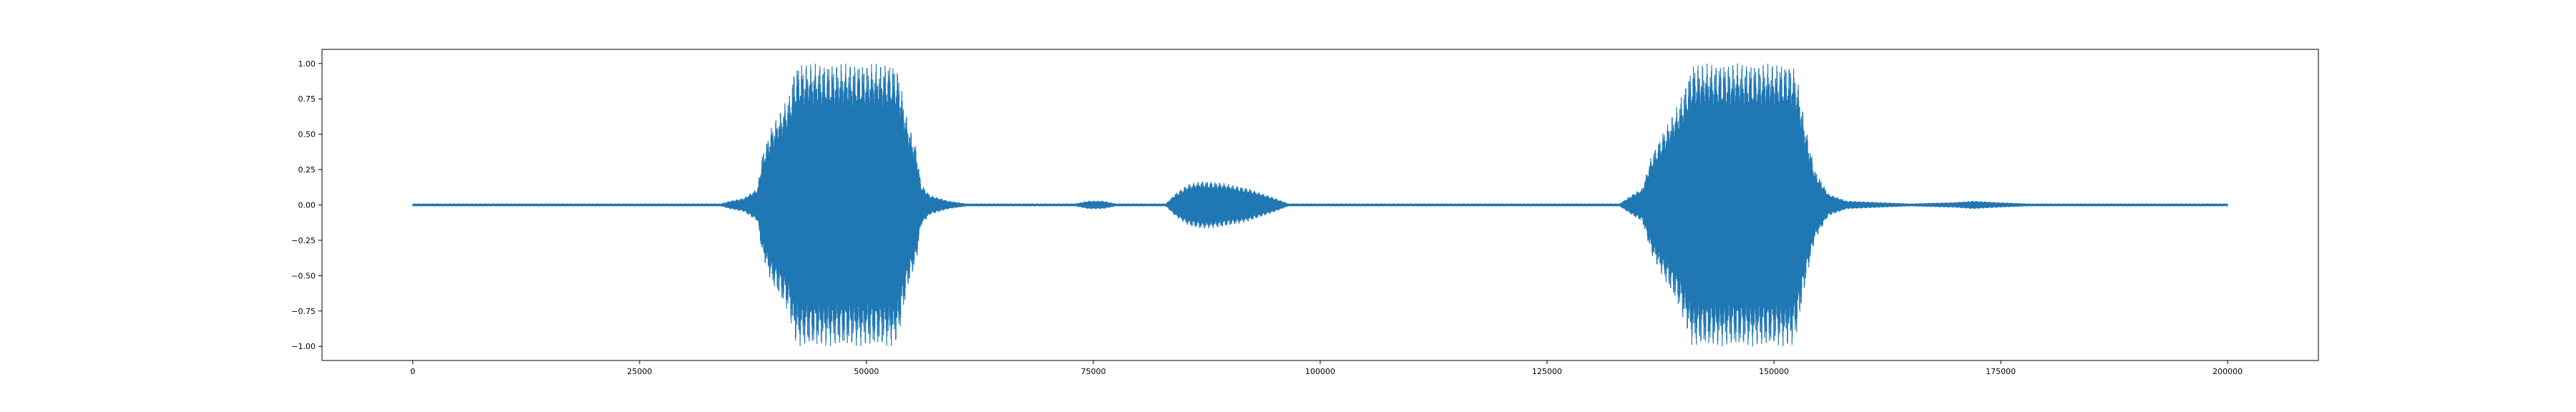 This screenshot has height=412, width=2576. What do you see at coordinates (2001, 371) in the screenshot?
I see `x-tick-label: 175000` at bounding box center [2001, 371].